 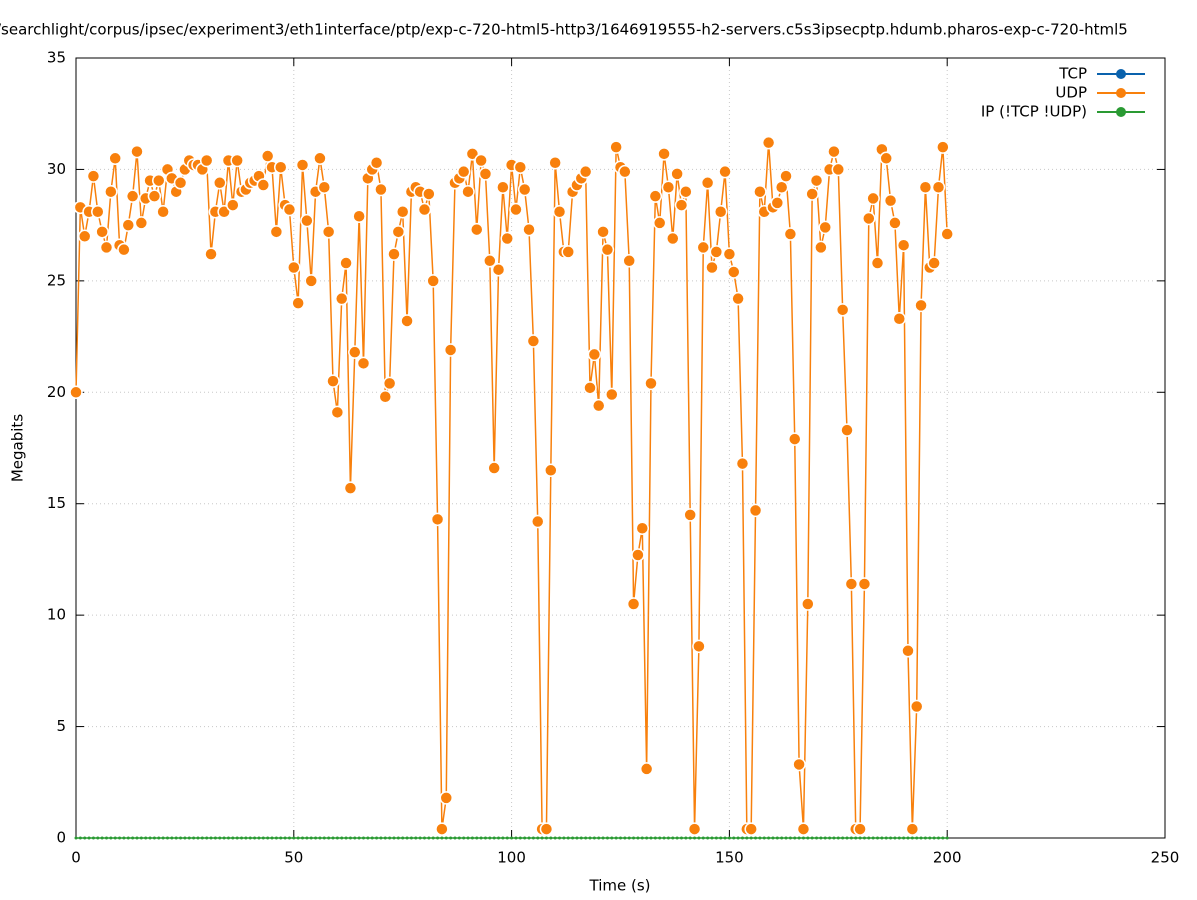 What do you see at coordinates (56, 58) in the screenshot?
I see `y-tick-label: 35` at bounding box center [56, 58].